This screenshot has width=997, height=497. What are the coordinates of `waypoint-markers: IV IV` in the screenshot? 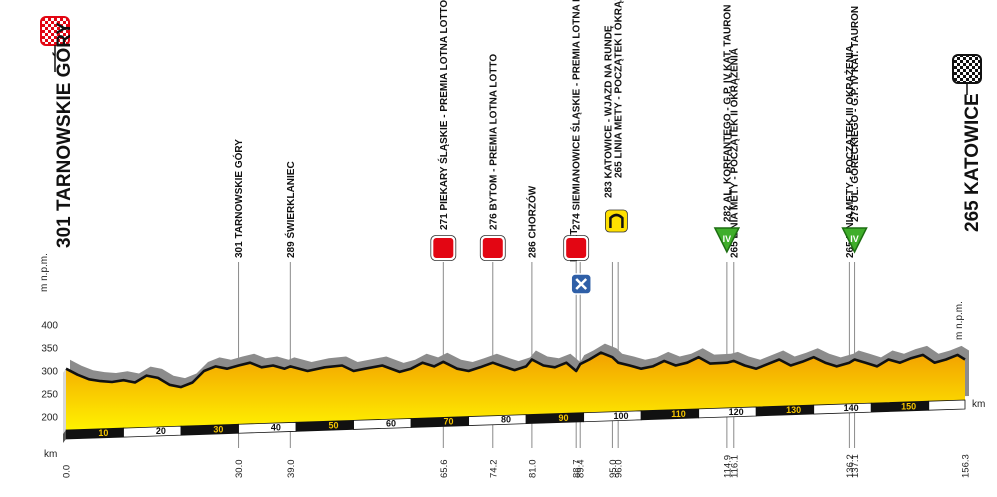 It's located at (649, 252).